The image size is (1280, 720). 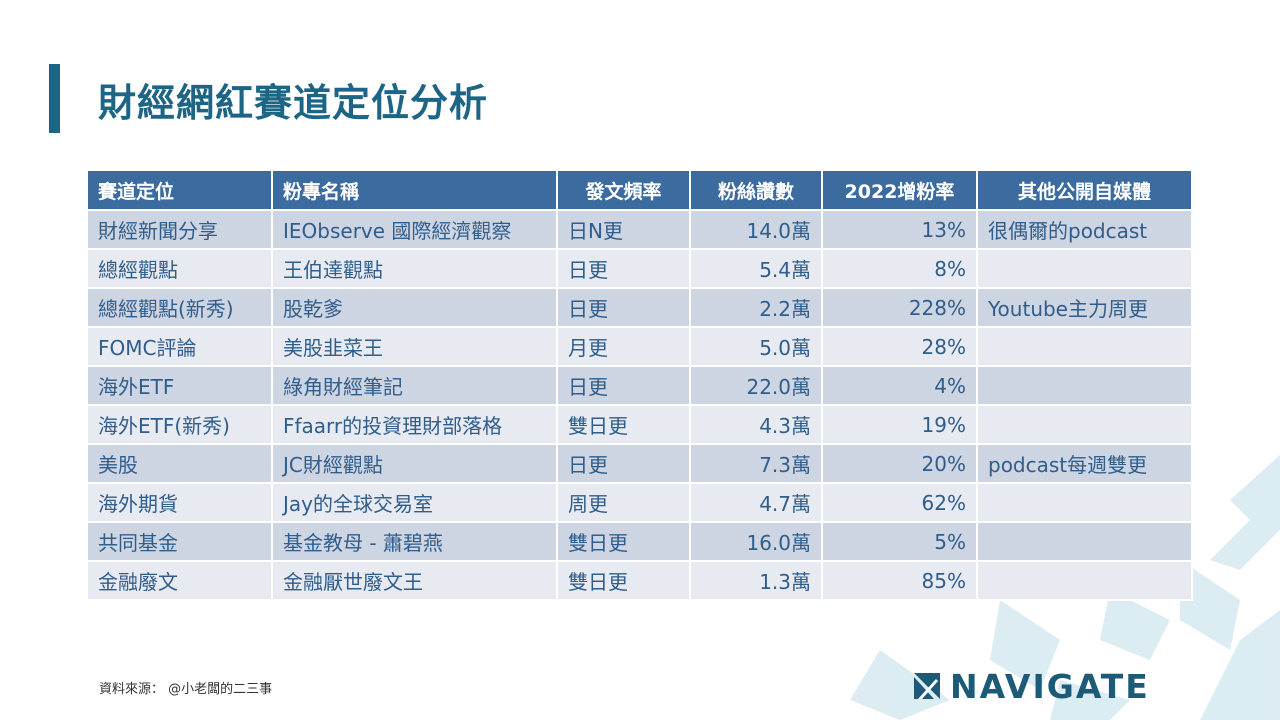 I want to click on cell-growth: 28%, so click(x=900, y=347).